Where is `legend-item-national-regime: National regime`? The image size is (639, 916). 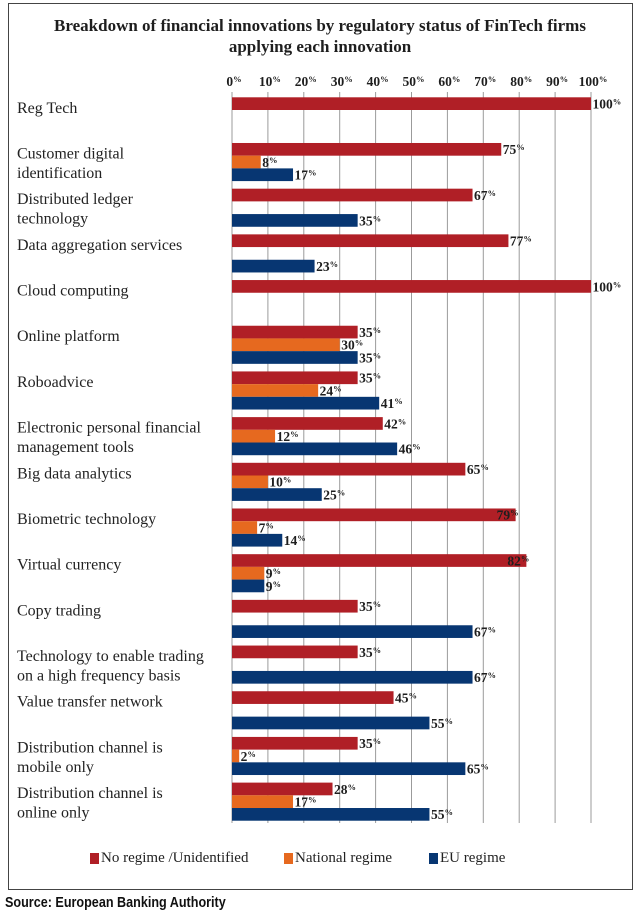 legend-item-national-regime: National regime is located at coordinates (338, 858).